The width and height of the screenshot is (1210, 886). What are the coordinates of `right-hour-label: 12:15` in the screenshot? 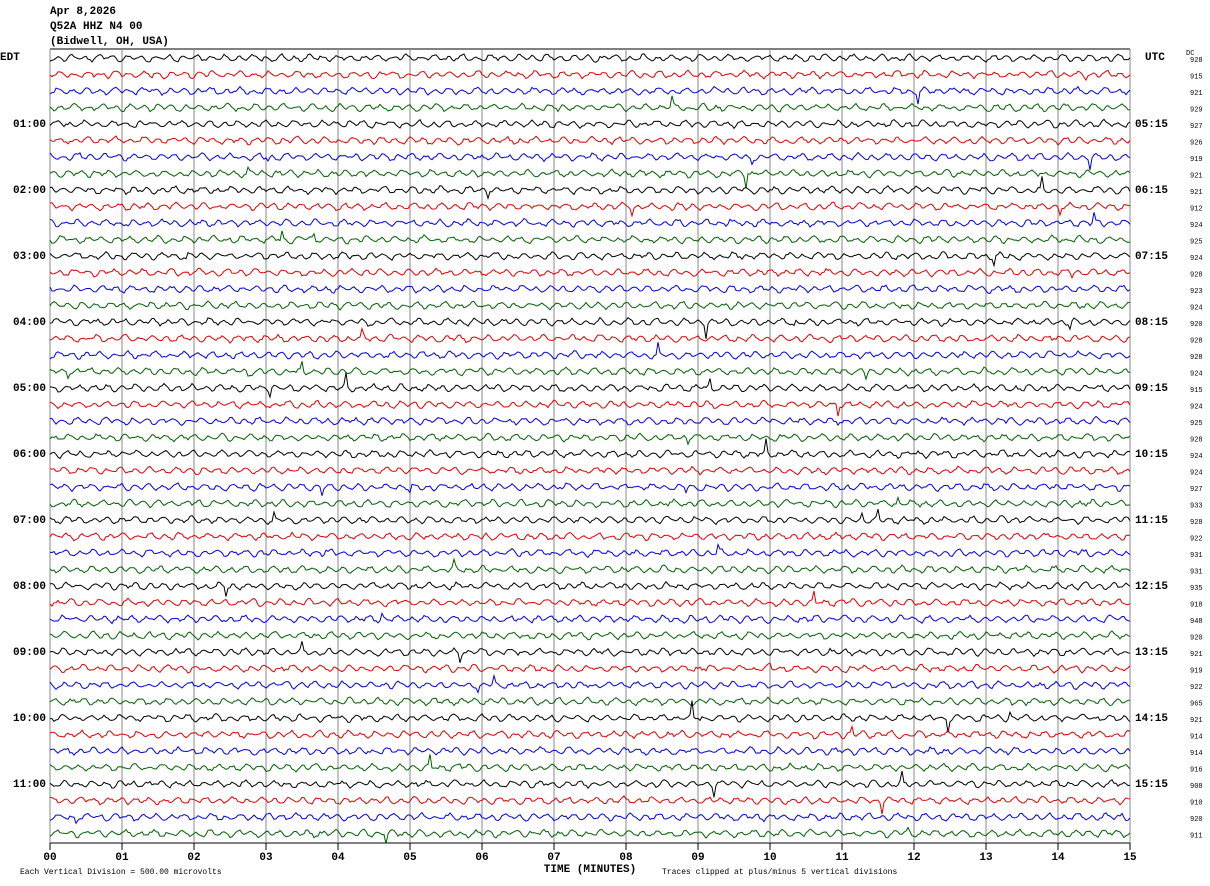 It's located at (1151, 587).